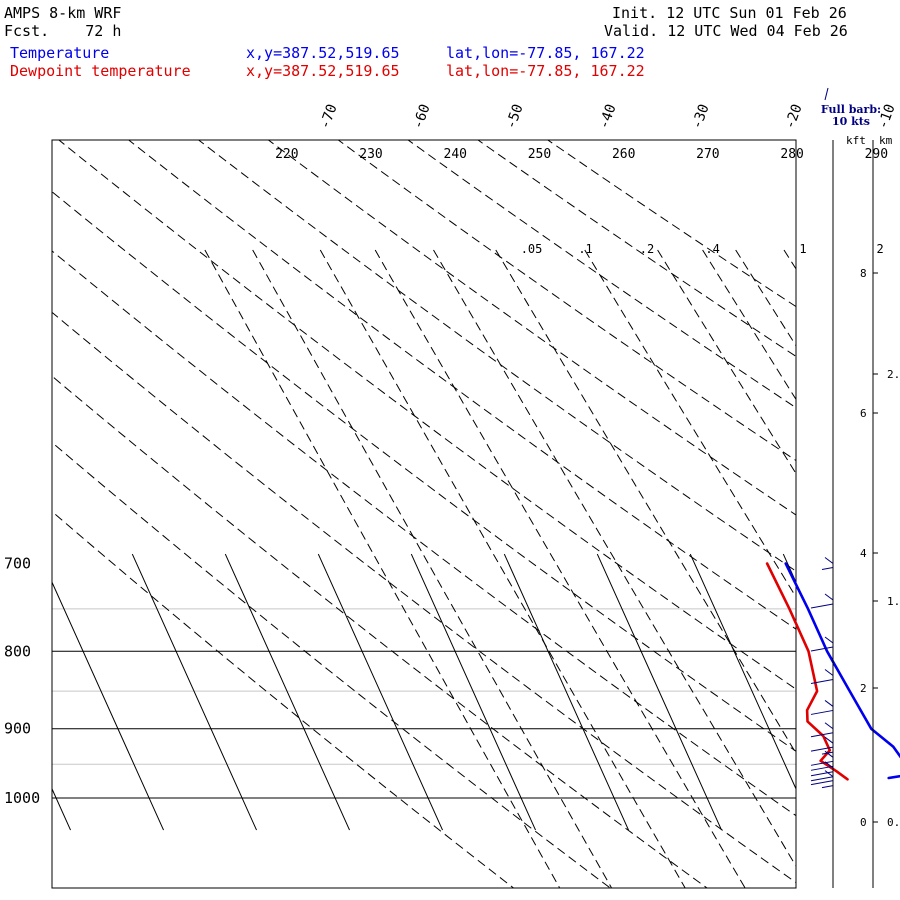 This screenshot has height=900, width=900. I want to click on mixing-ratio-label: 1, so click(802, 249).